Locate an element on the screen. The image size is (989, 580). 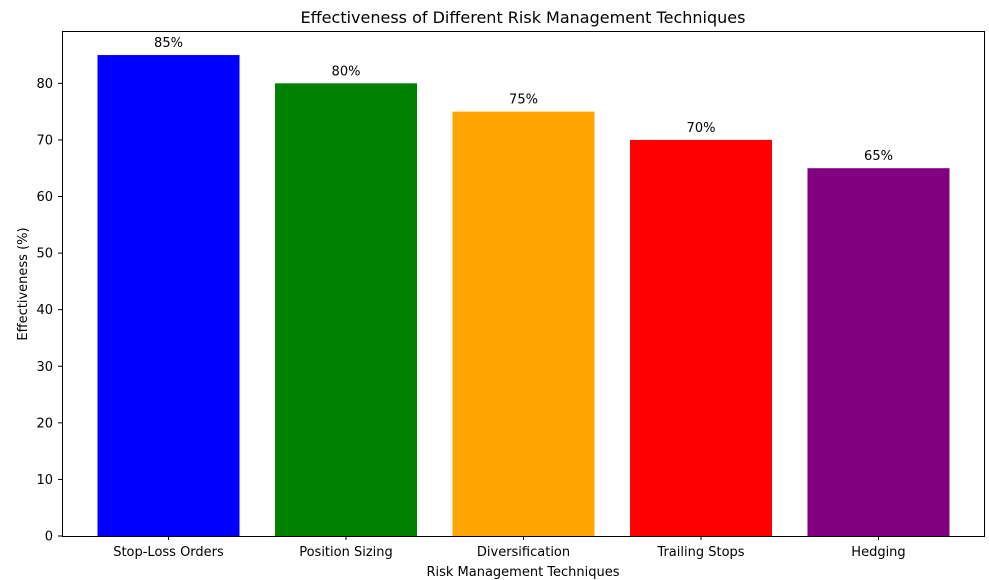
y-tick-label: 70 is located at coordinates (44, 140).